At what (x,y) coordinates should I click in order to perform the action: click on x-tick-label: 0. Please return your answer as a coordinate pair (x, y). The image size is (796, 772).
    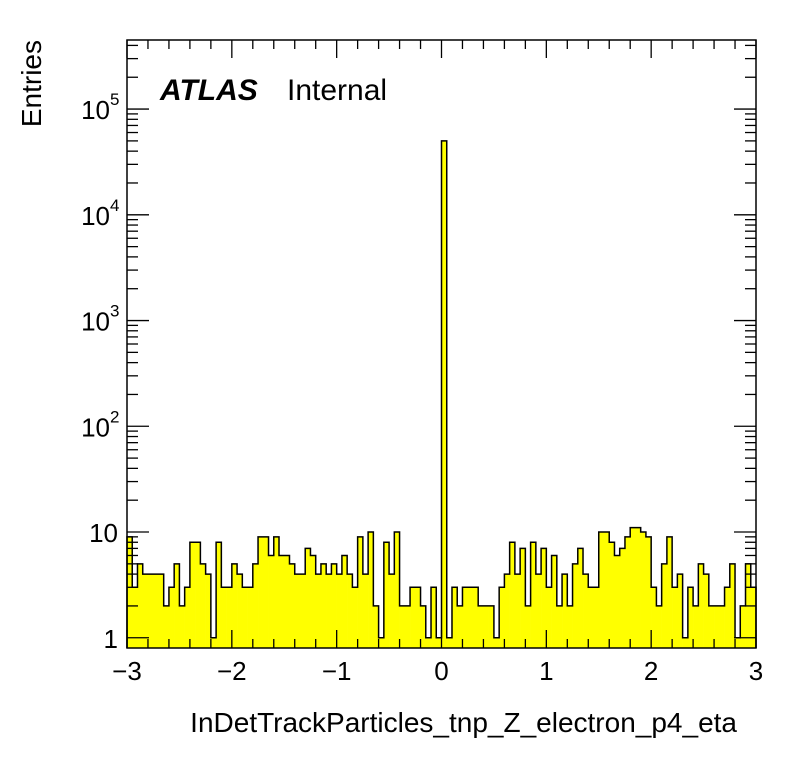
    Looking at the image, I should click on (441, 671).